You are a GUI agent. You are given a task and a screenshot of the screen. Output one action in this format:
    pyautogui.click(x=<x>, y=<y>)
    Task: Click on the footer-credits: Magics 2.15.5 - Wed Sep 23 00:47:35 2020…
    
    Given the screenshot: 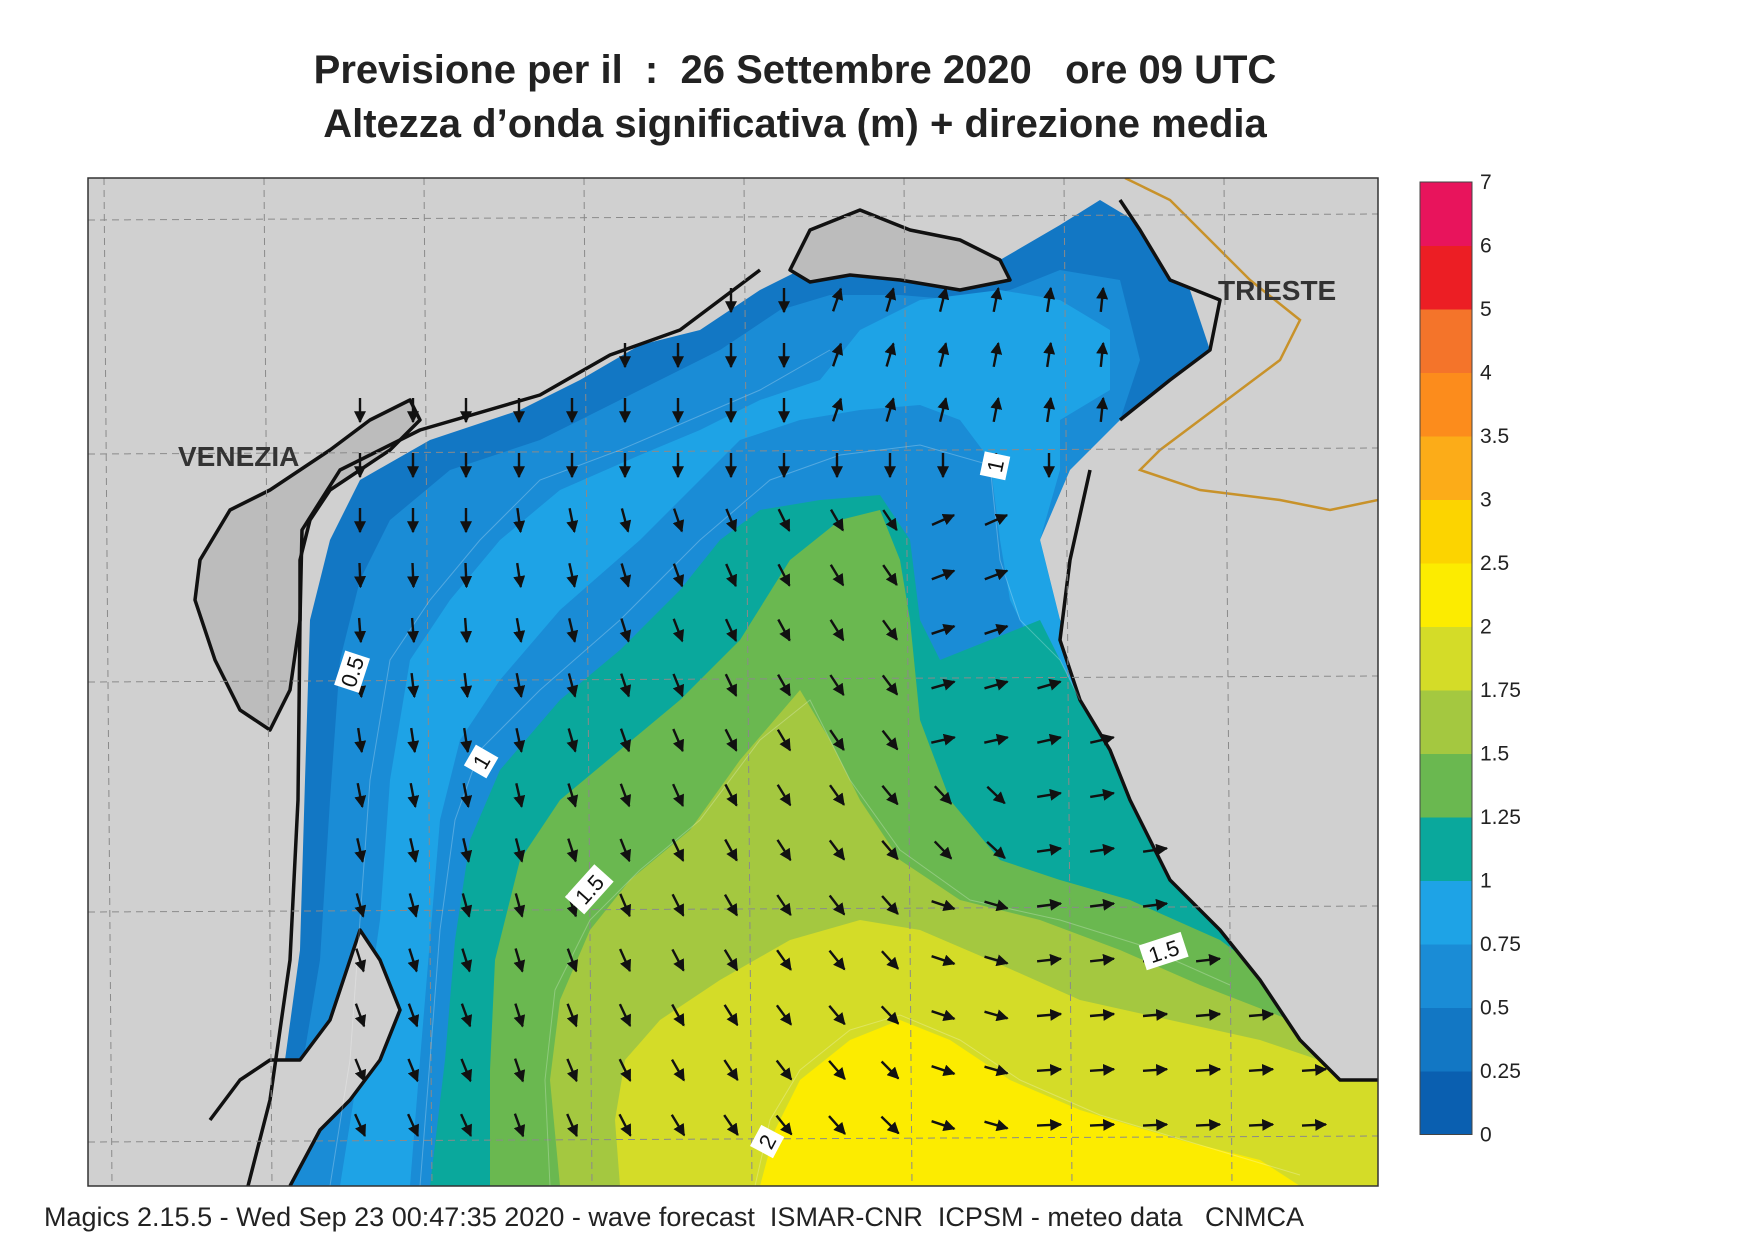 What is the action you would take?
    pyautogui.click(x=674, y=1217)
    